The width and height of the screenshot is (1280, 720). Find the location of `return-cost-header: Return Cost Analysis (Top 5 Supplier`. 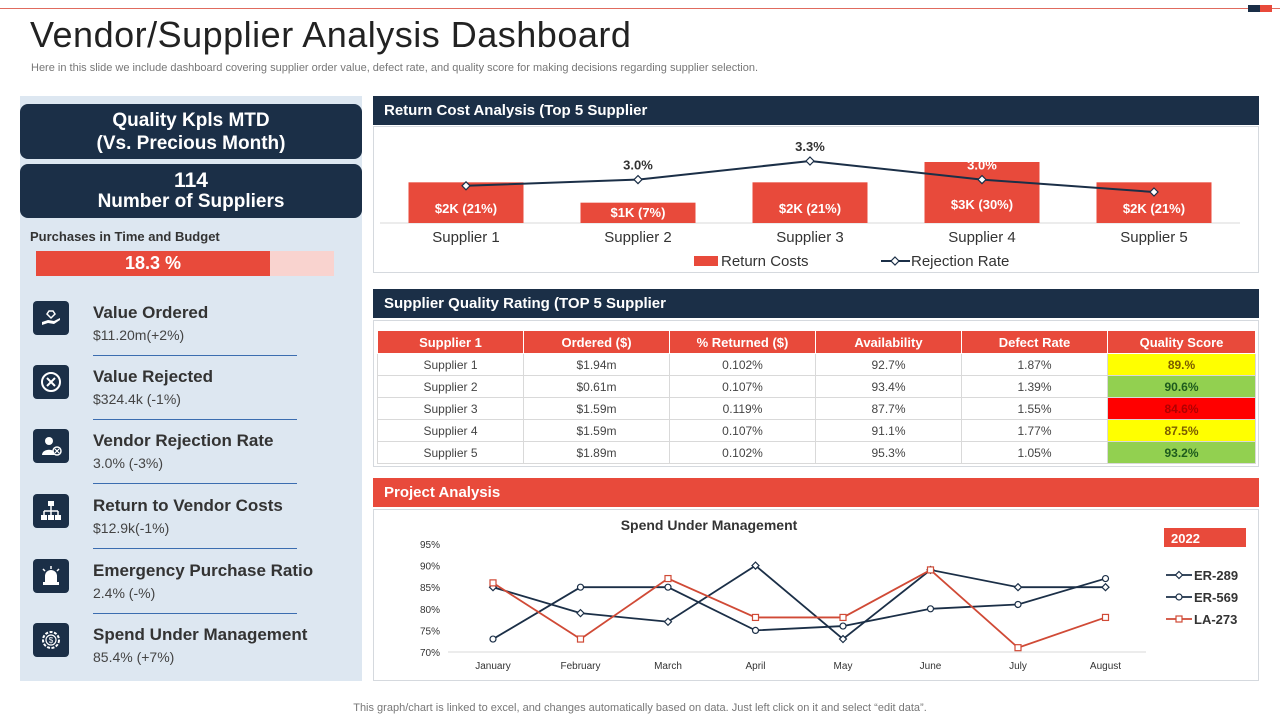

return-cost-header: Return Cost Analysis (Top 5 Supplier is located at coordinates (816, 110).